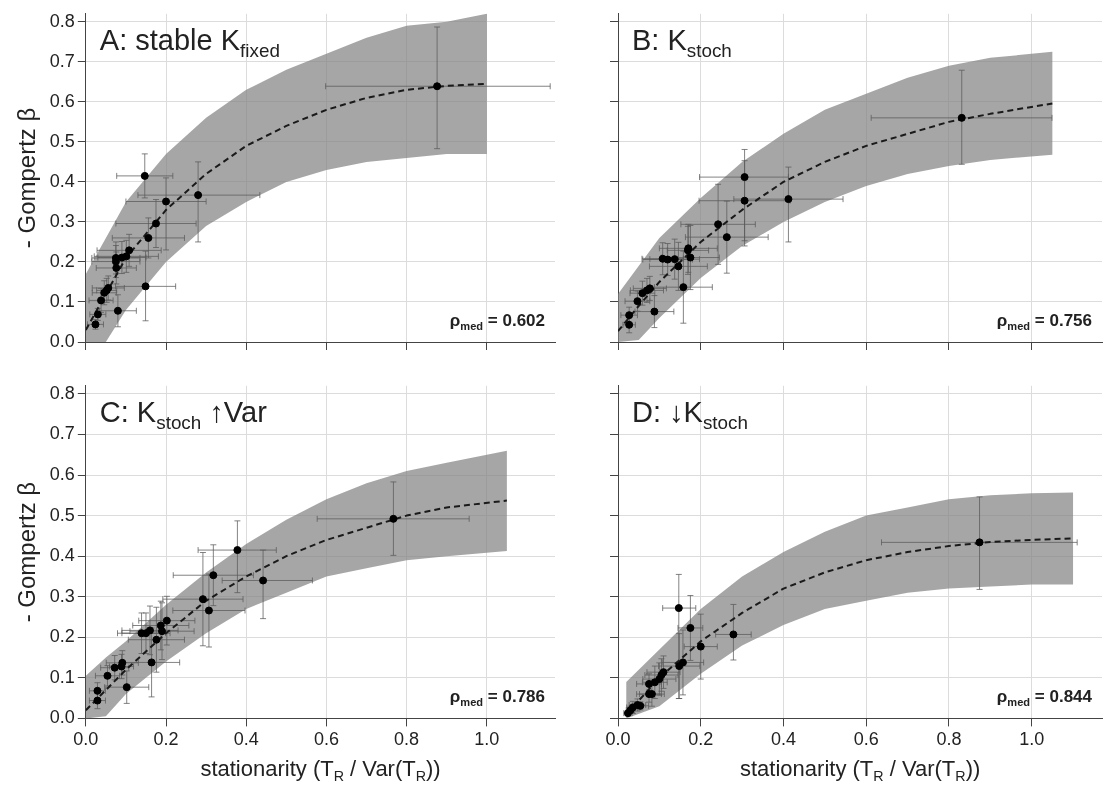  What do you see at coordinates (682, 42) in the screenshot?
I see `chart-title: B: K$_{stoch}$` at bounding box center [682, 42].